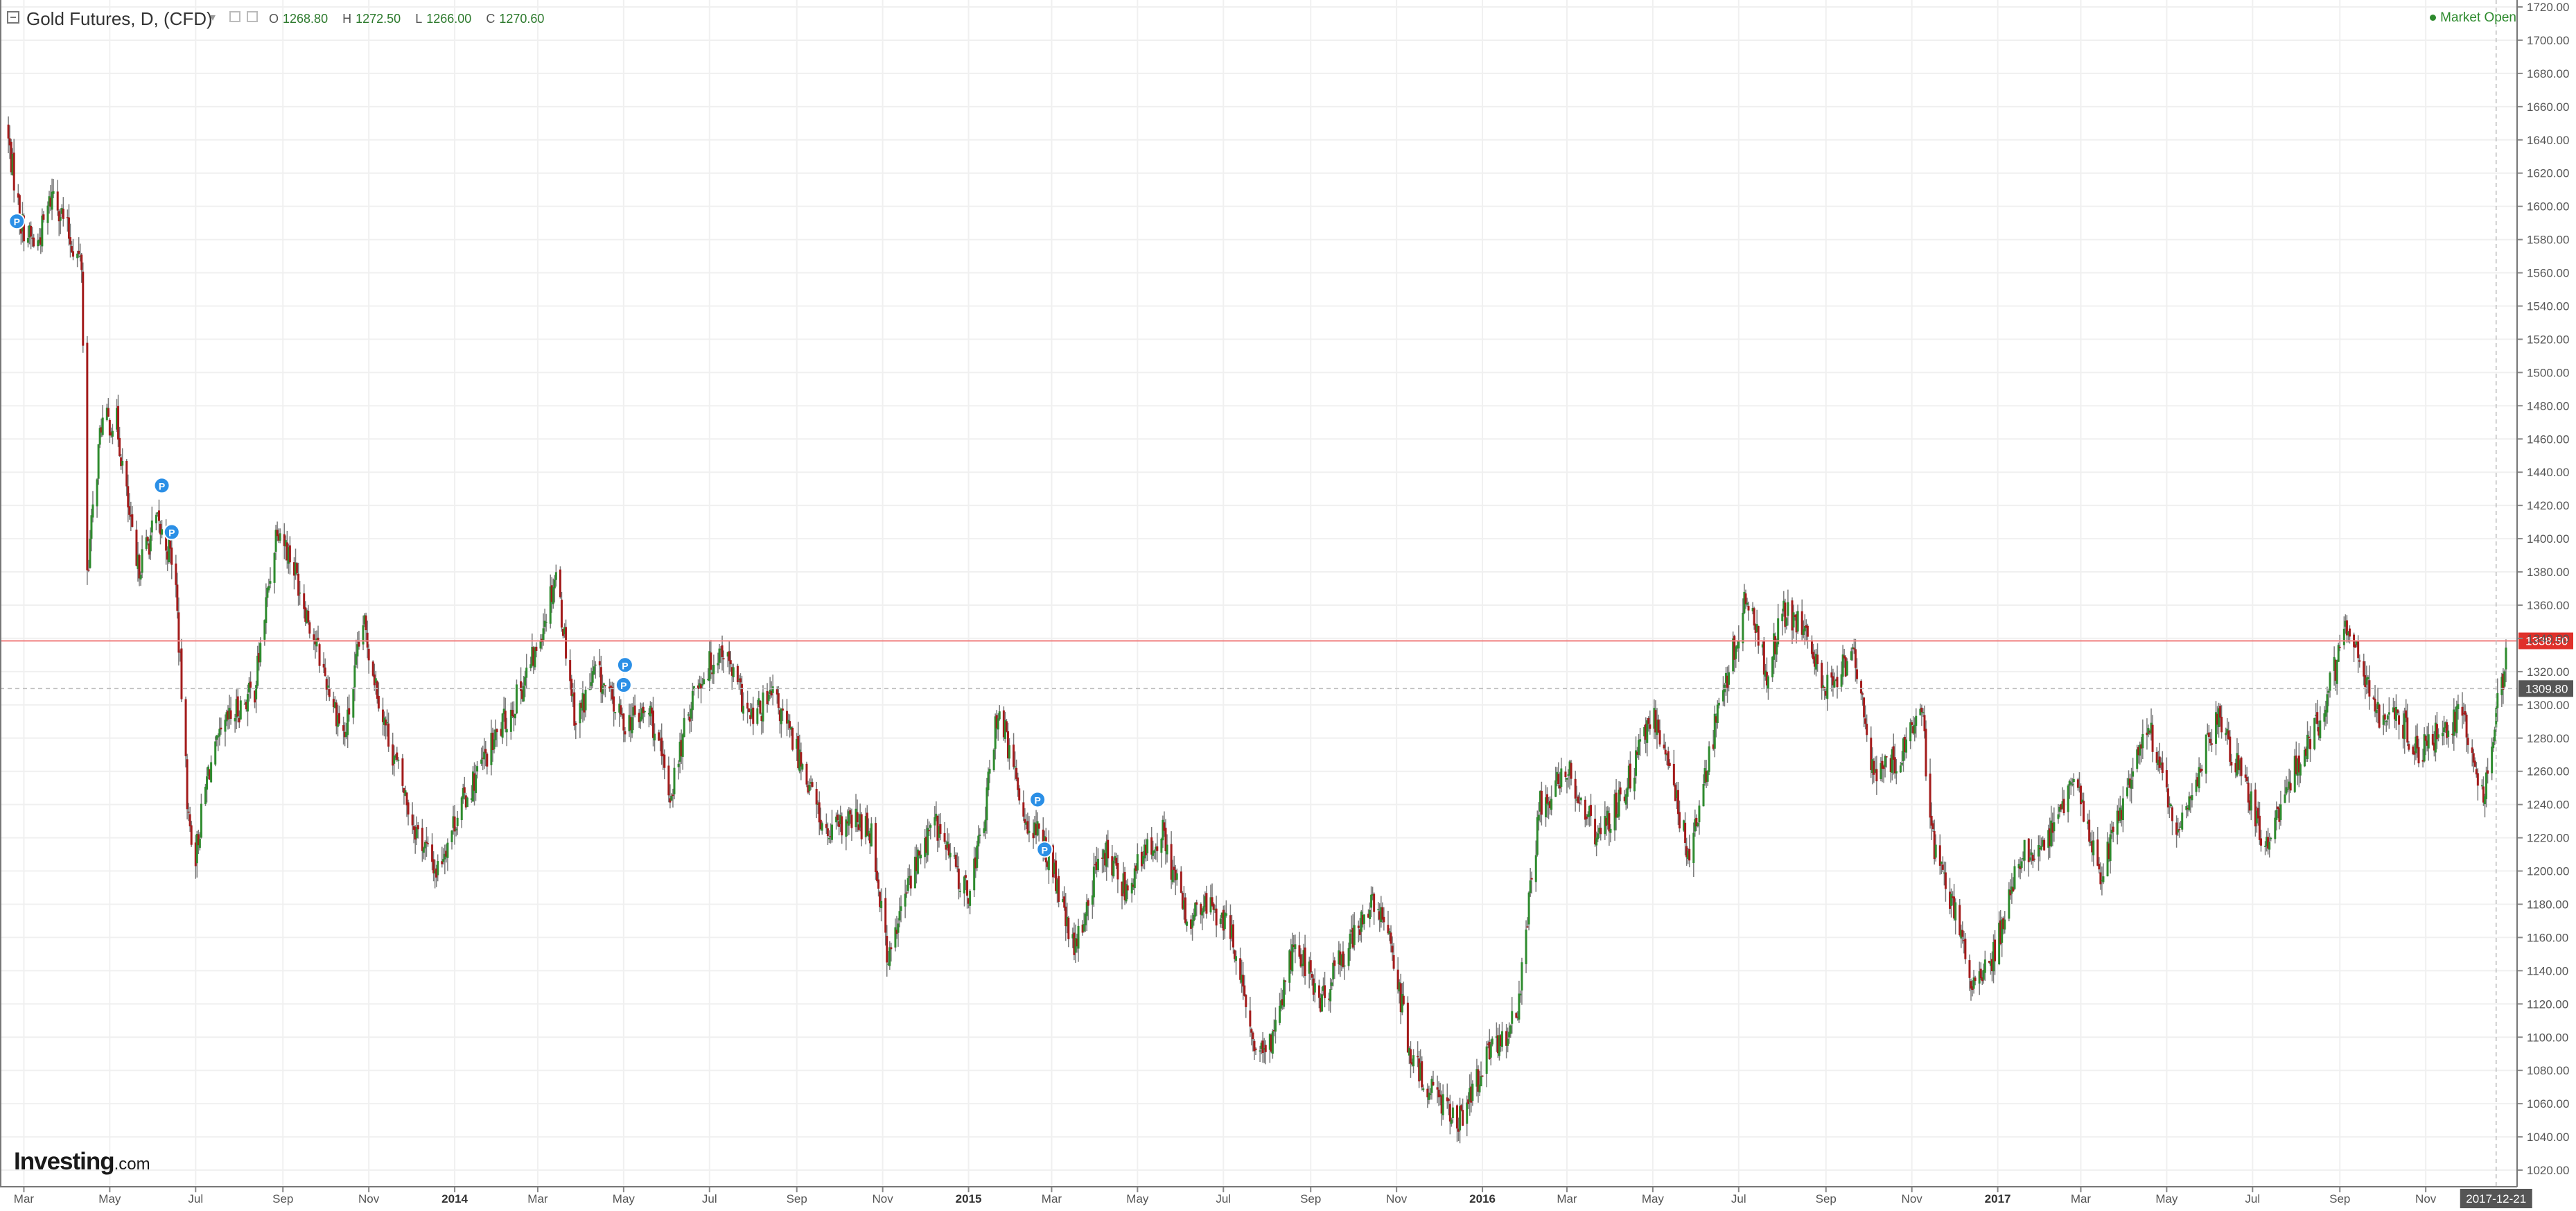  I want to click on collapse-toggle-icon, so click(13, 17).